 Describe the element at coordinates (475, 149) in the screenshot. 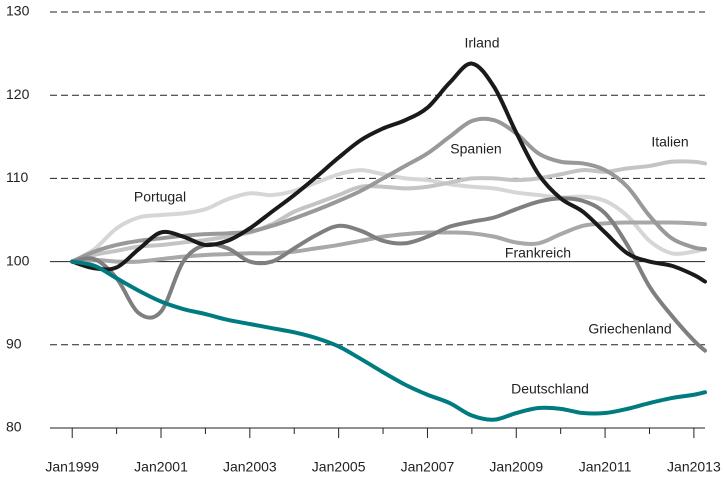

I see `series-label: Spanien` at that location.